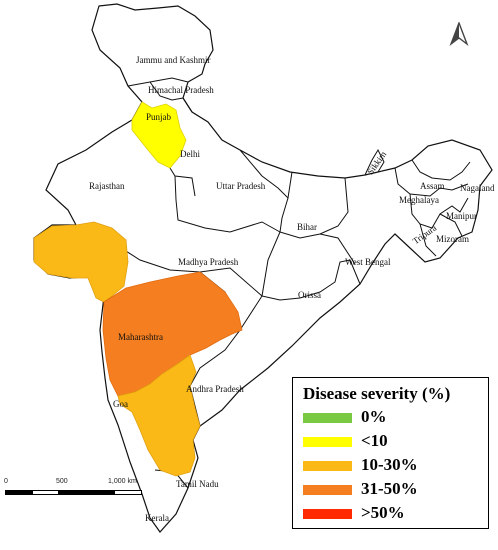  Describe the element at coordinates (208, 262) in the screenshot. I see `label-madhya-pradesh: Madhya Pradesh` at that location.